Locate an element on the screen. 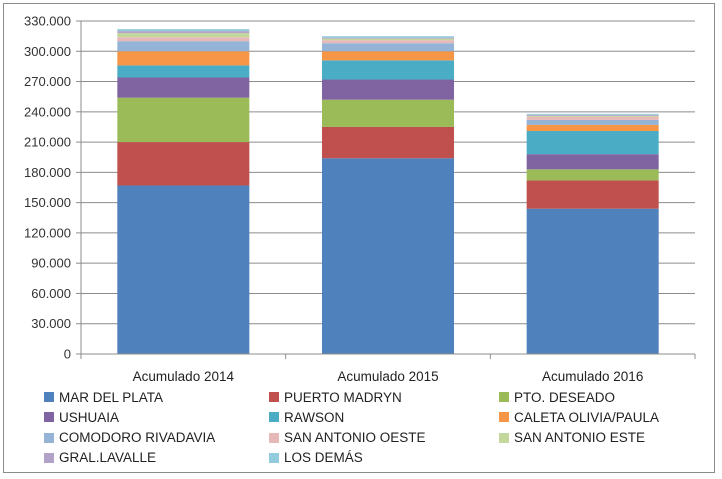  x-category-label: Acumulado 2016 is located at coordinates (592, 376).